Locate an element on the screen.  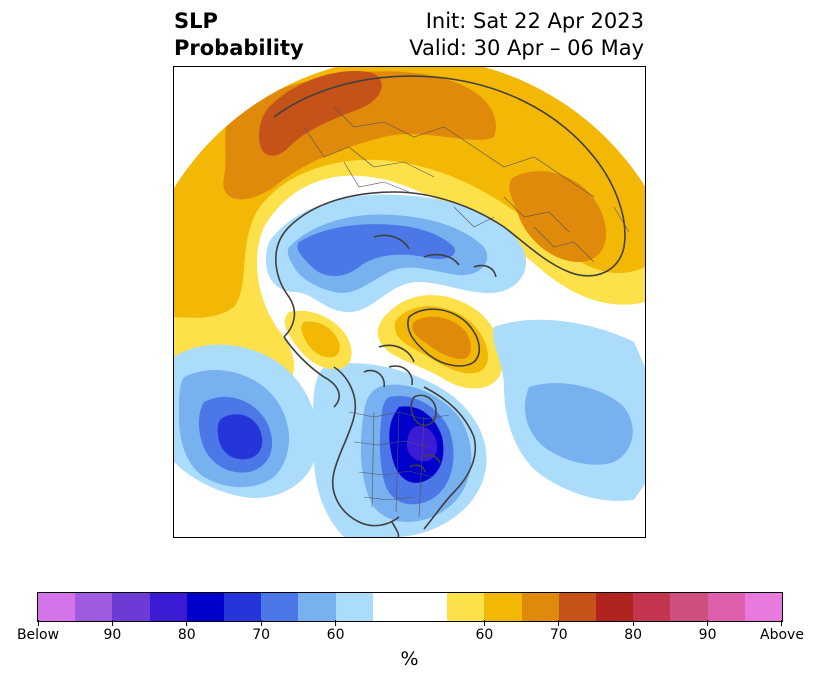
colorbar is located at coordinates (410, 607).